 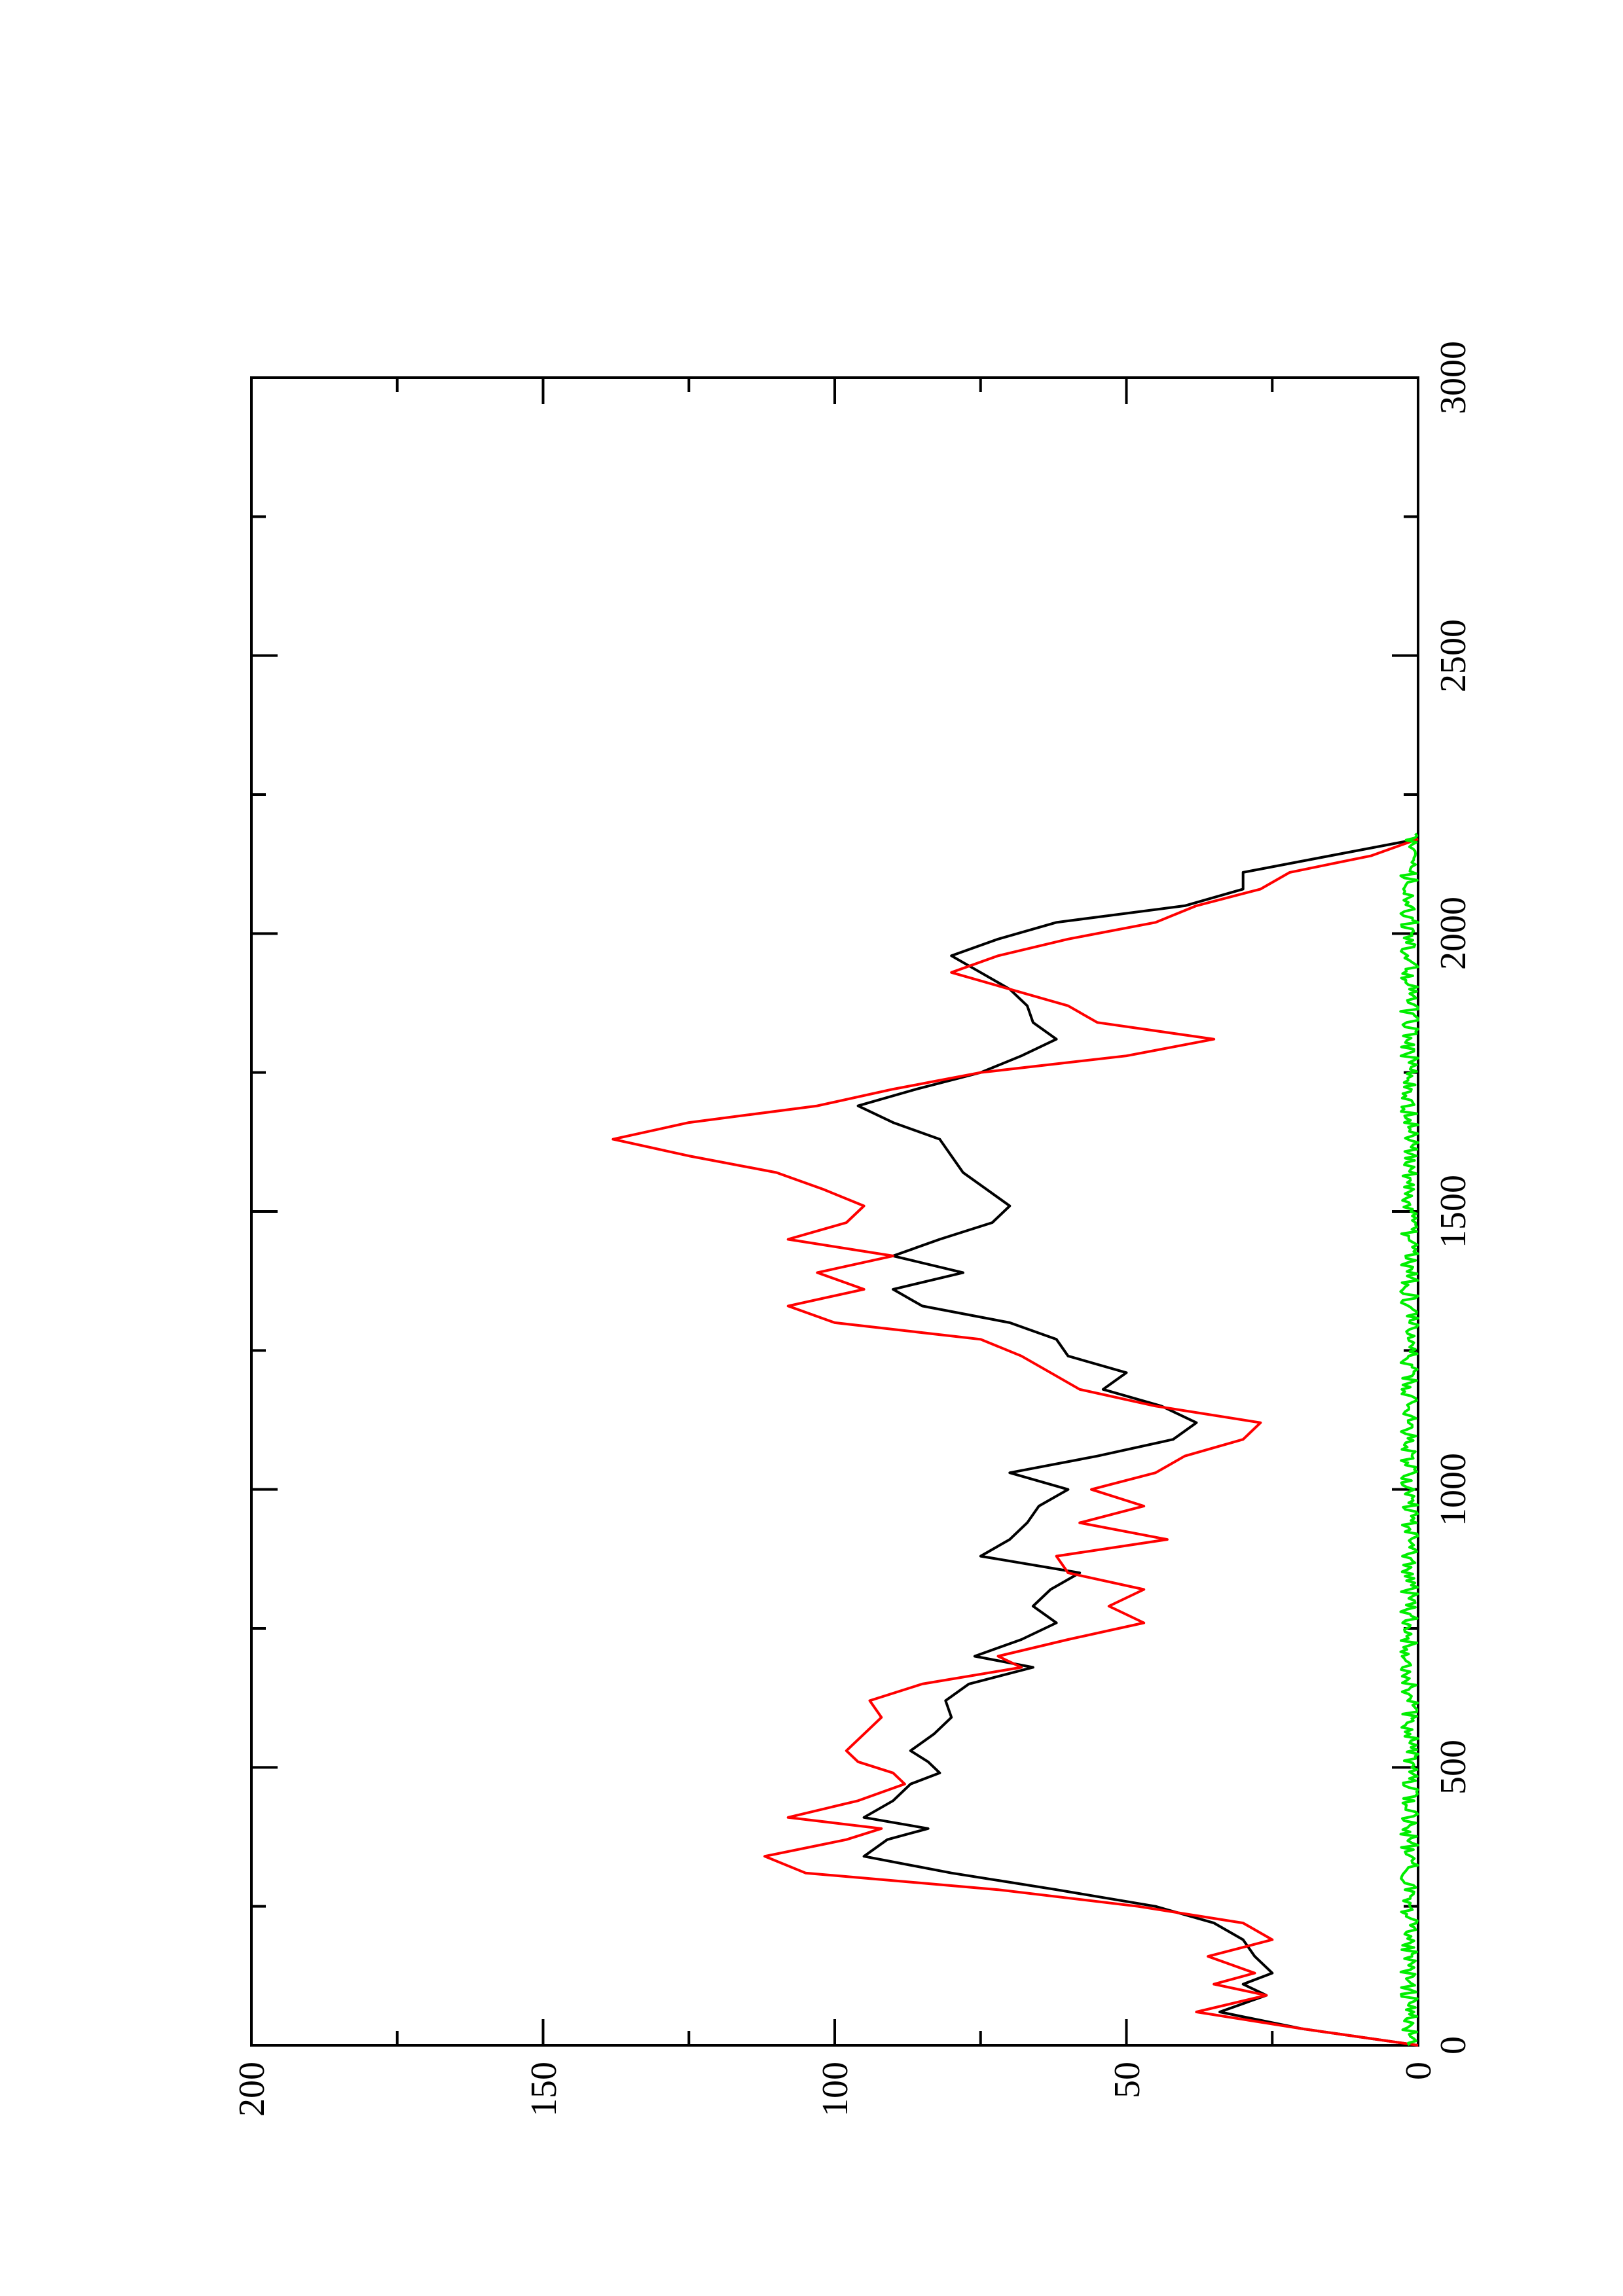 What do you see at coordinates (1453, 655) in the screenshot?
I see `x-tick-label: 2500` at bounding box center [1453, 655].